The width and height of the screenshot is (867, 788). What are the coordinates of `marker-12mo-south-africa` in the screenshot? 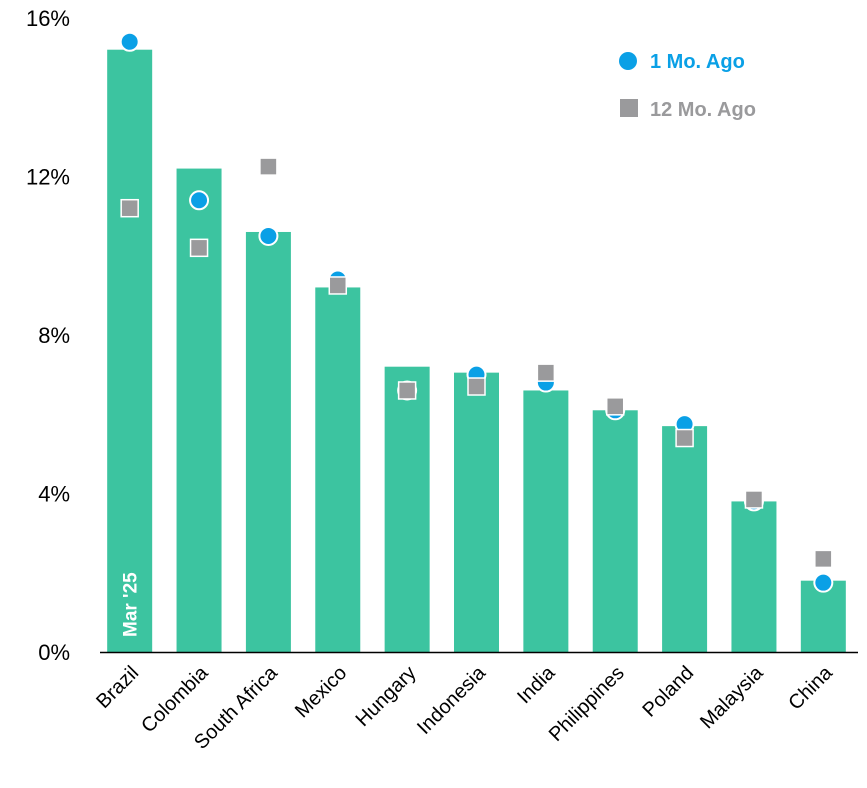 It's located at (268, 166).